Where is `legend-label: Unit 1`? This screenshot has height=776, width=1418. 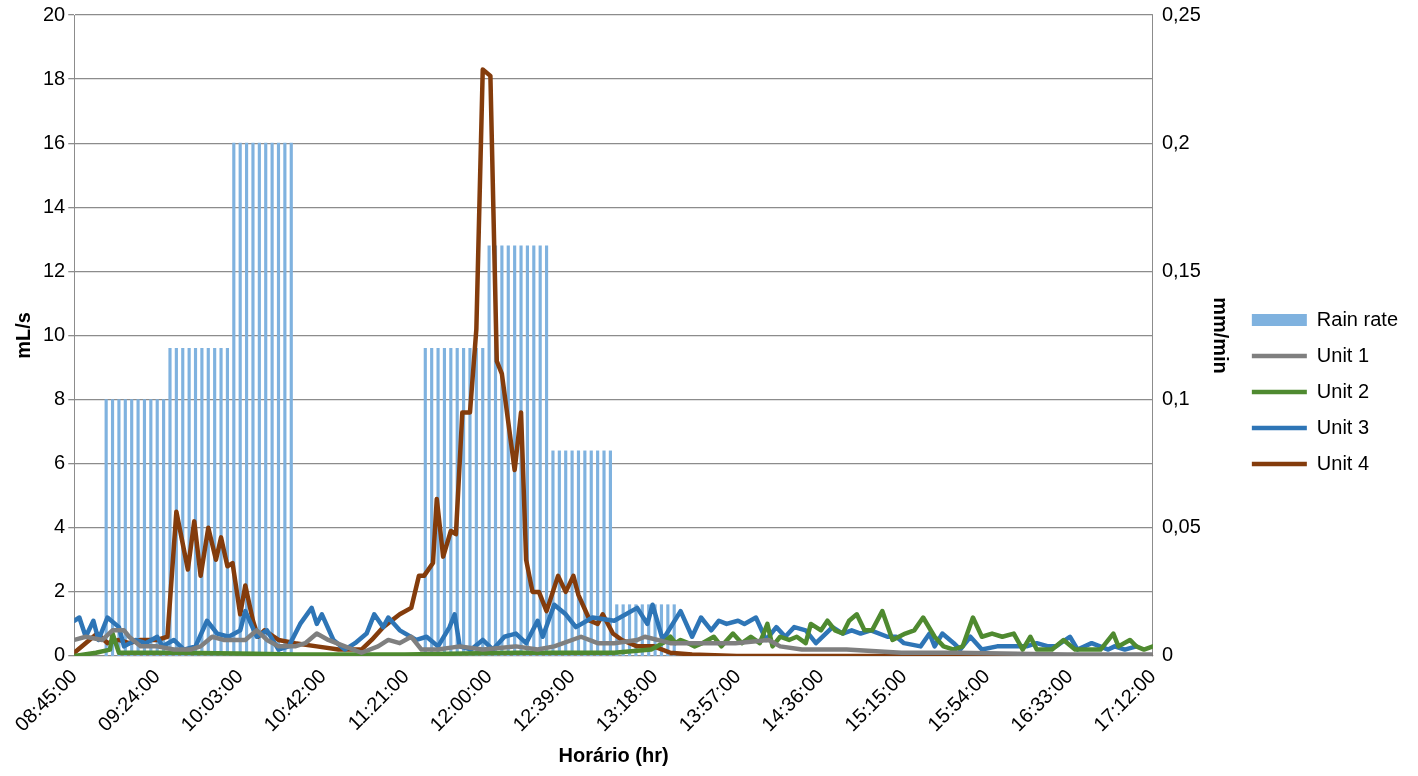 legend-label: Unit 1 is located at coordinates (1343, 354).